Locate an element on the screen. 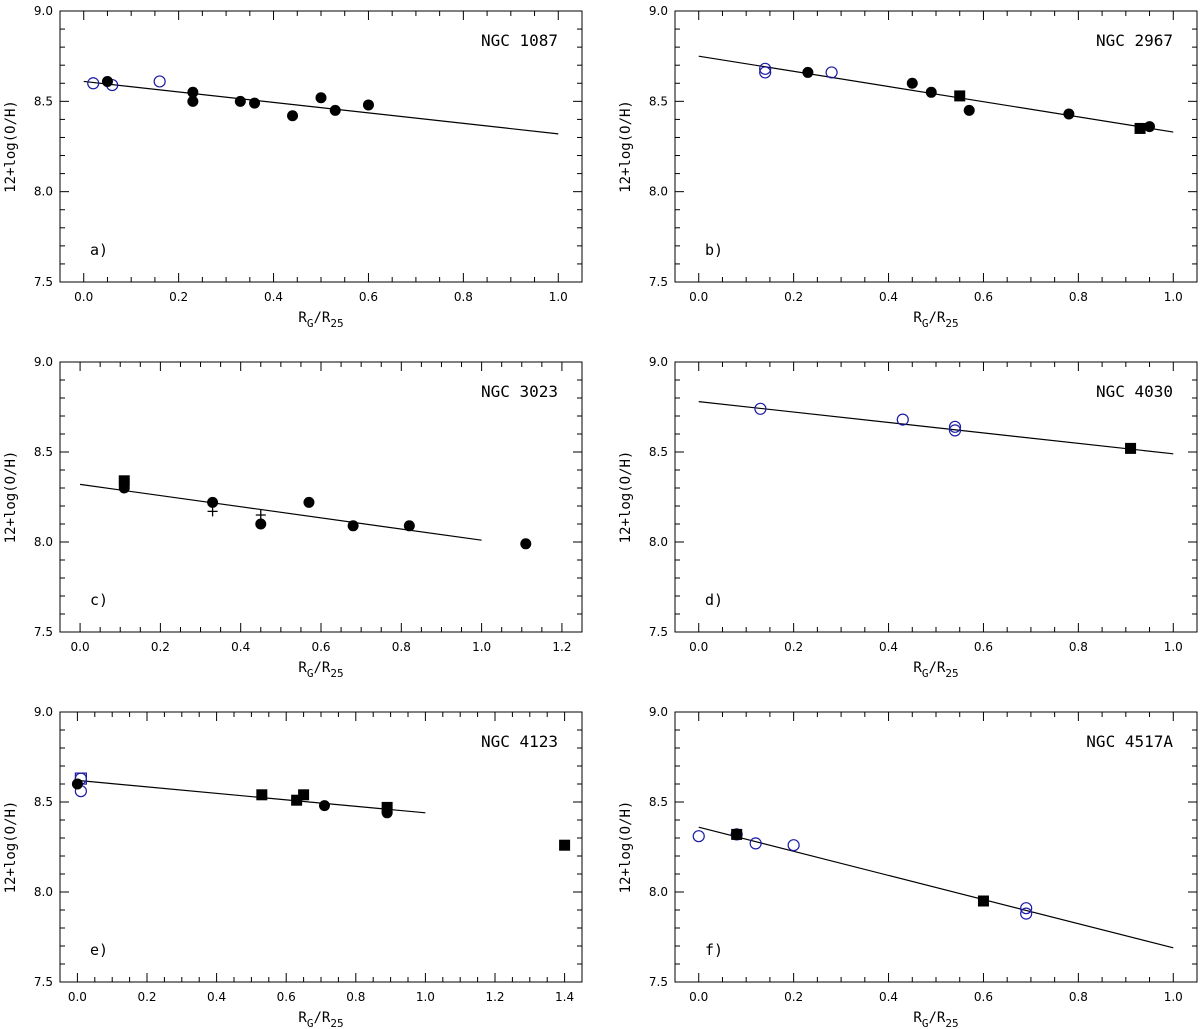 The width and height of the screenshot is (1200, 1029). galaxy-title: NGC 1087 is located at coordinates (519, 40).